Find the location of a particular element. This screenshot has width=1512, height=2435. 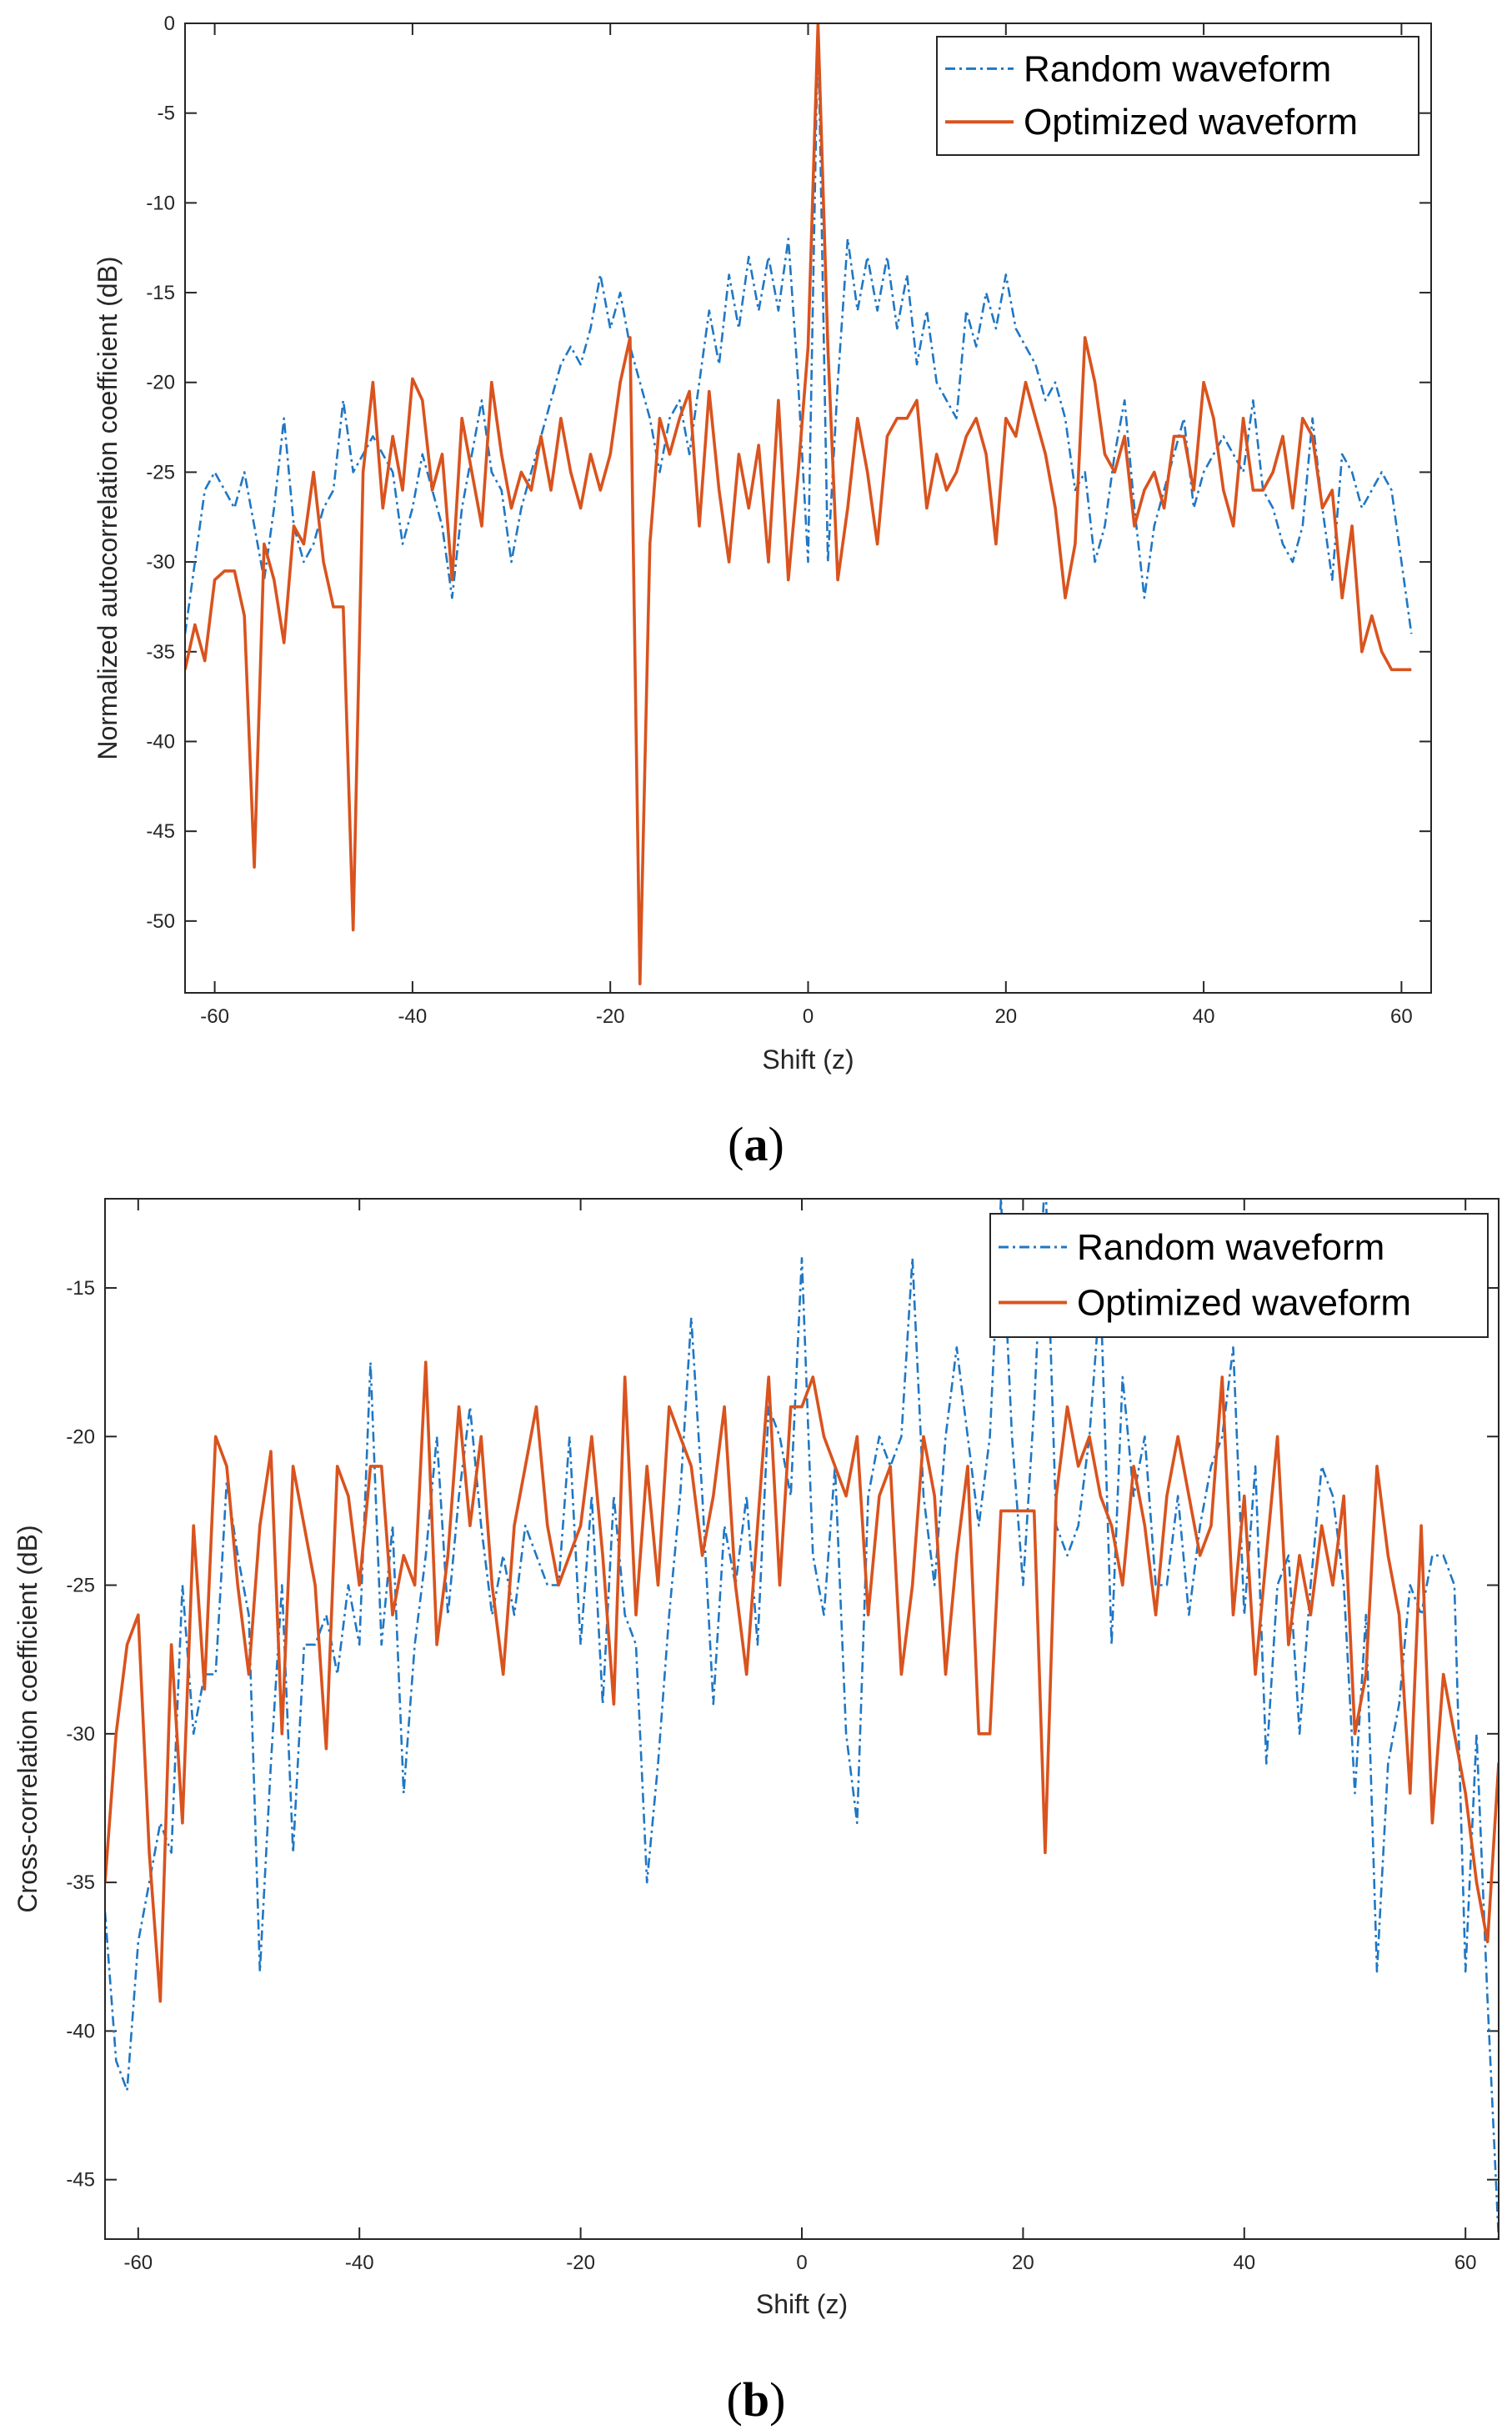

caption-b: (b) is located at coordinates (757, 2399).